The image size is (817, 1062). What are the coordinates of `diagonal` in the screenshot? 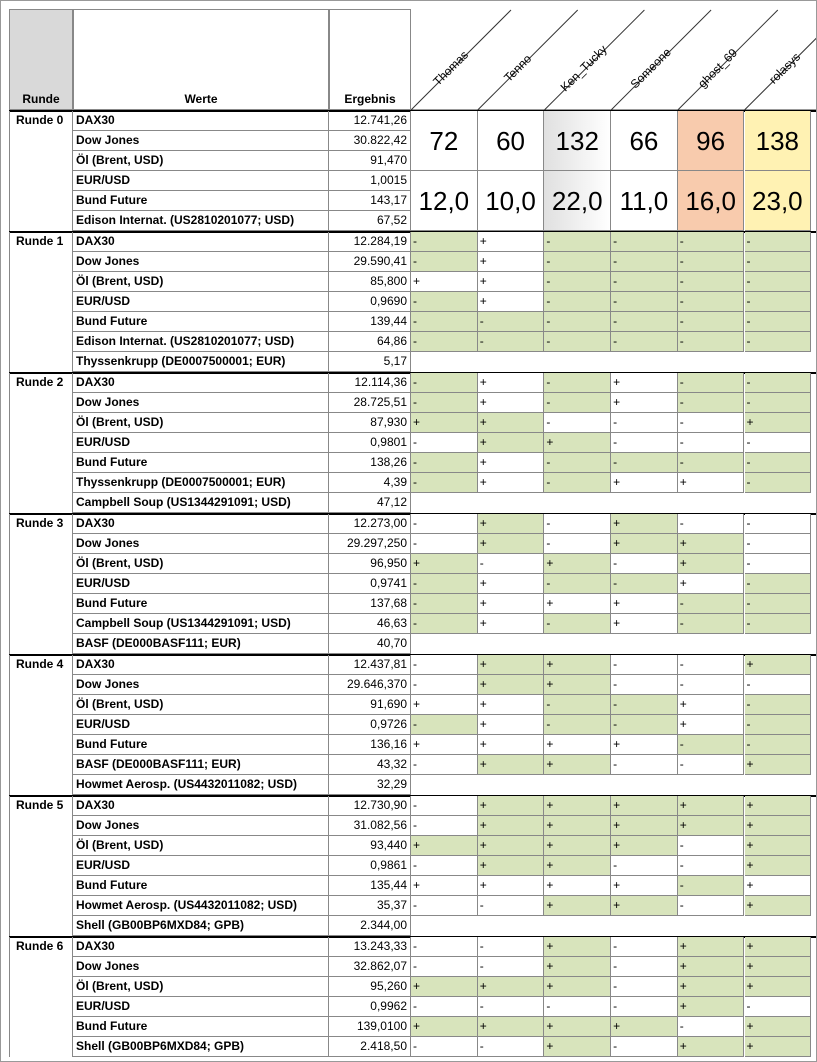 It's located at (661, 59).